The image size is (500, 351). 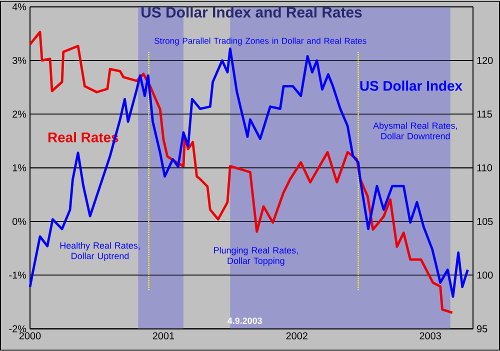 What do you see at coordinates (484, 168) in the screenshot?
I see `y2-tick-label: 110` at bounding box center [484, 168].